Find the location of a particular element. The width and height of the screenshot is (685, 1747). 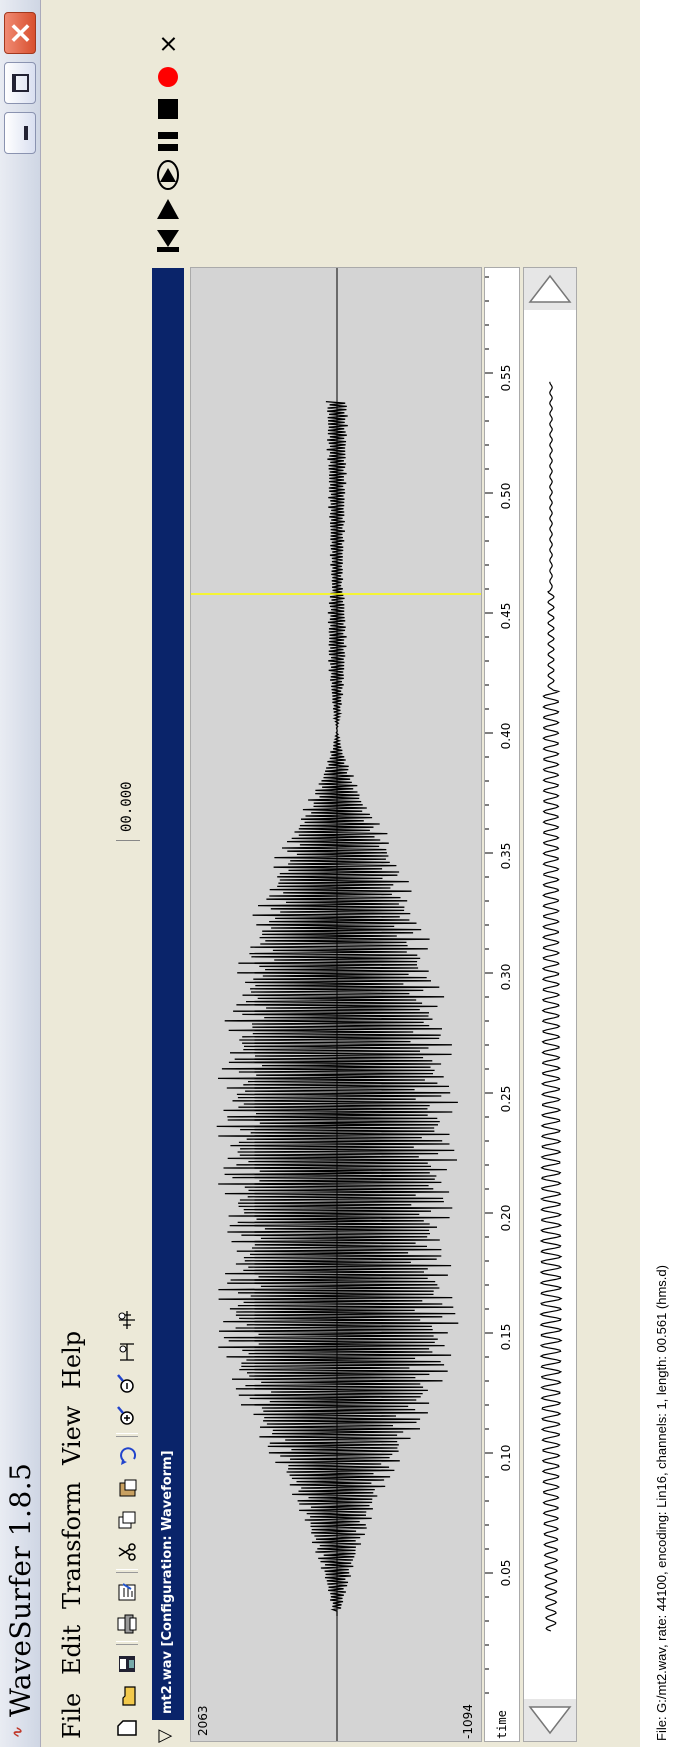

toolbar: 00.000 is located at coordinates (126, 873).